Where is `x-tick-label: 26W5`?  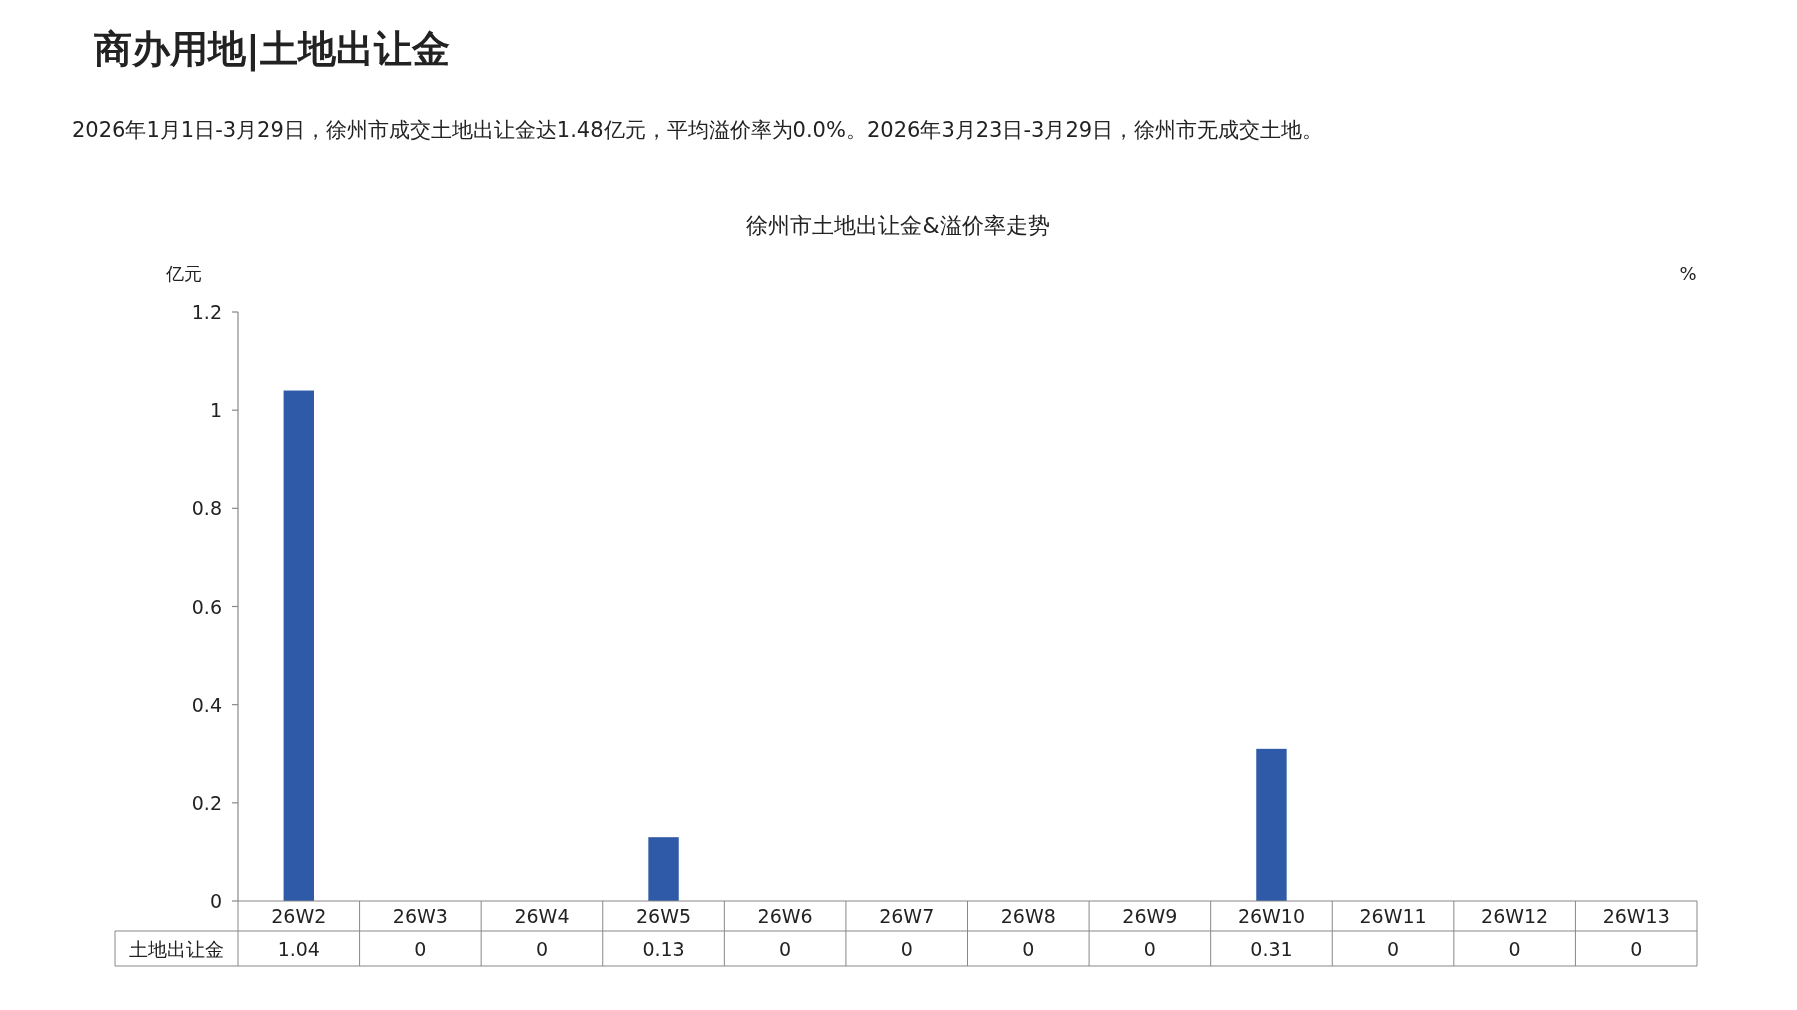 x-tick-label: 26W5 is located at coordinates (664, 916).